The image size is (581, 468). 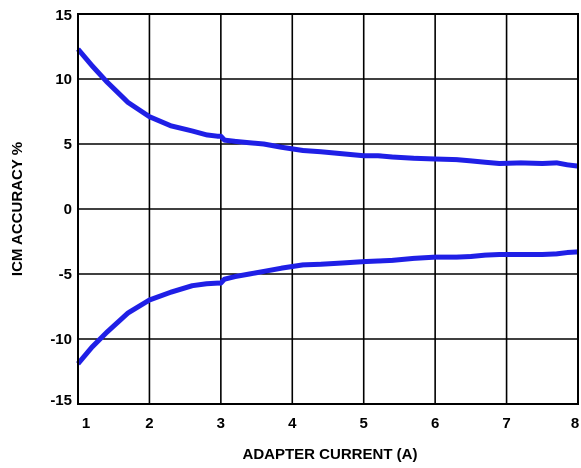 I want to click on x-tick-label: 4, so click(x=292, y=423).